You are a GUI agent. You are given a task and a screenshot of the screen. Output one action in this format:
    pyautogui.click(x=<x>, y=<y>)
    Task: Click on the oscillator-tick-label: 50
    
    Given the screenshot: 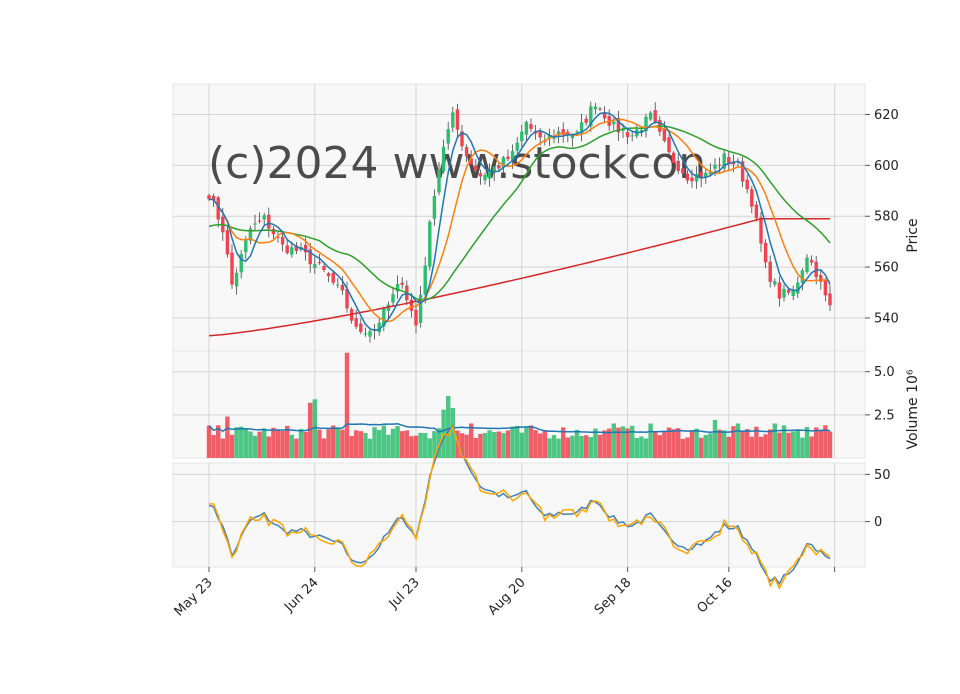 What is the action you would take?
    pyautogui.click(x=882, y=475)
    